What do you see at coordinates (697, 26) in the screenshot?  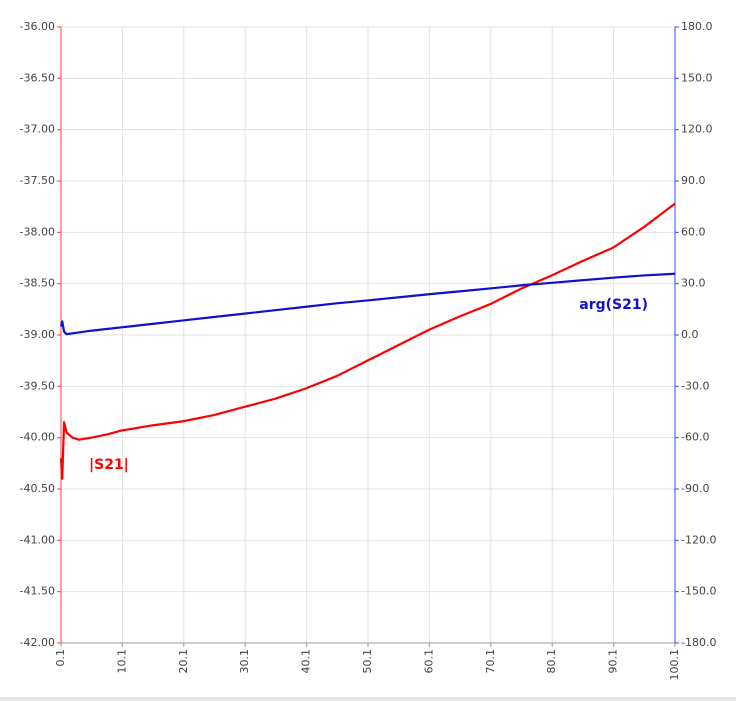 I see `y2-tick-label: 180.0` at bounding box center [697, 26].